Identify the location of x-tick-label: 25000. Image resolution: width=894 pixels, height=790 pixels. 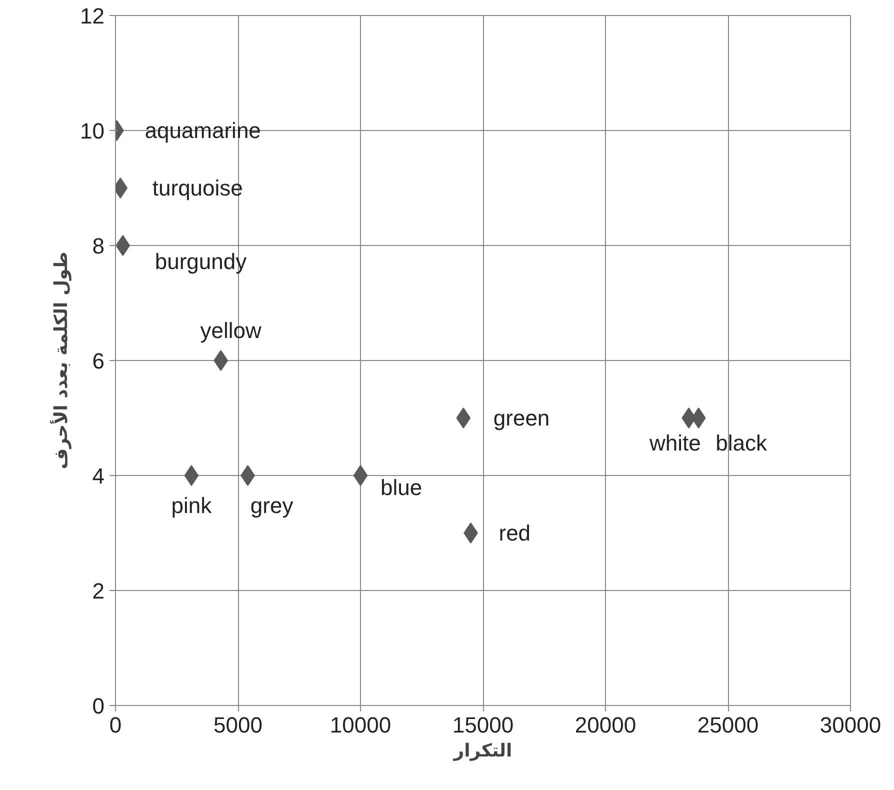
(728, 725).